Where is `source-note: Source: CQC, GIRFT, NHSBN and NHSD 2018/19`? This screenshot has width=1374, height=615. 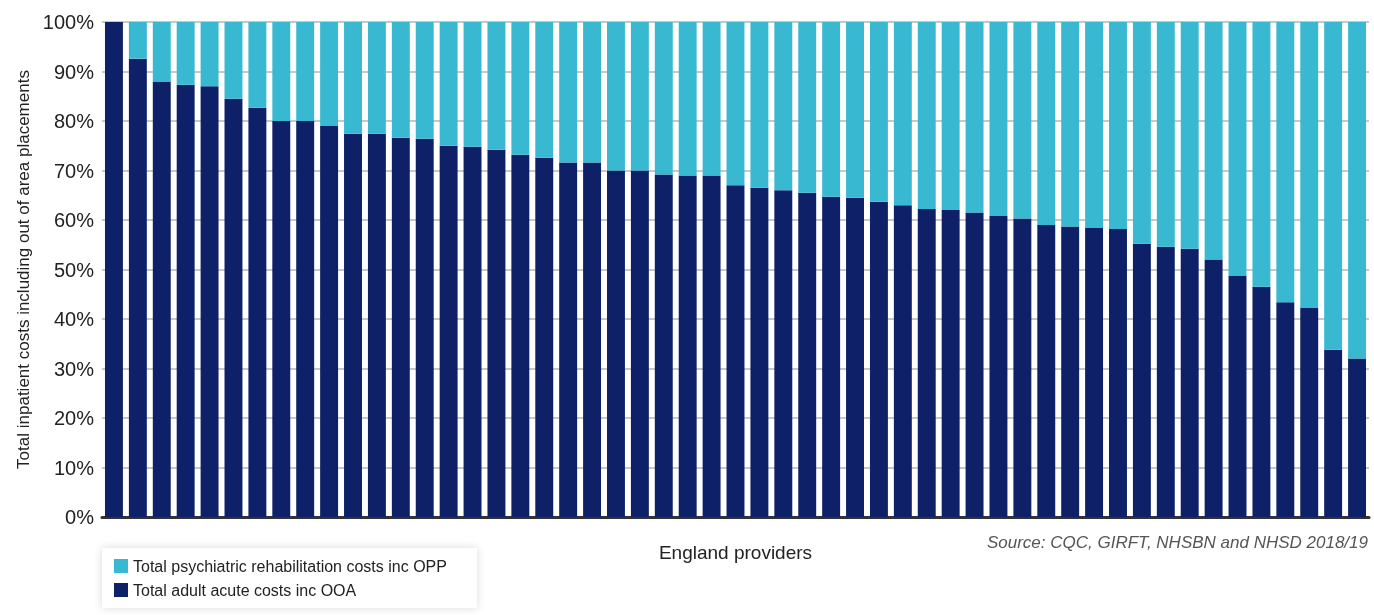 source-note: Source: CQC, GIRFT, NHSBN and NHSD 2018/19 is located at coordinates (1177, 542).